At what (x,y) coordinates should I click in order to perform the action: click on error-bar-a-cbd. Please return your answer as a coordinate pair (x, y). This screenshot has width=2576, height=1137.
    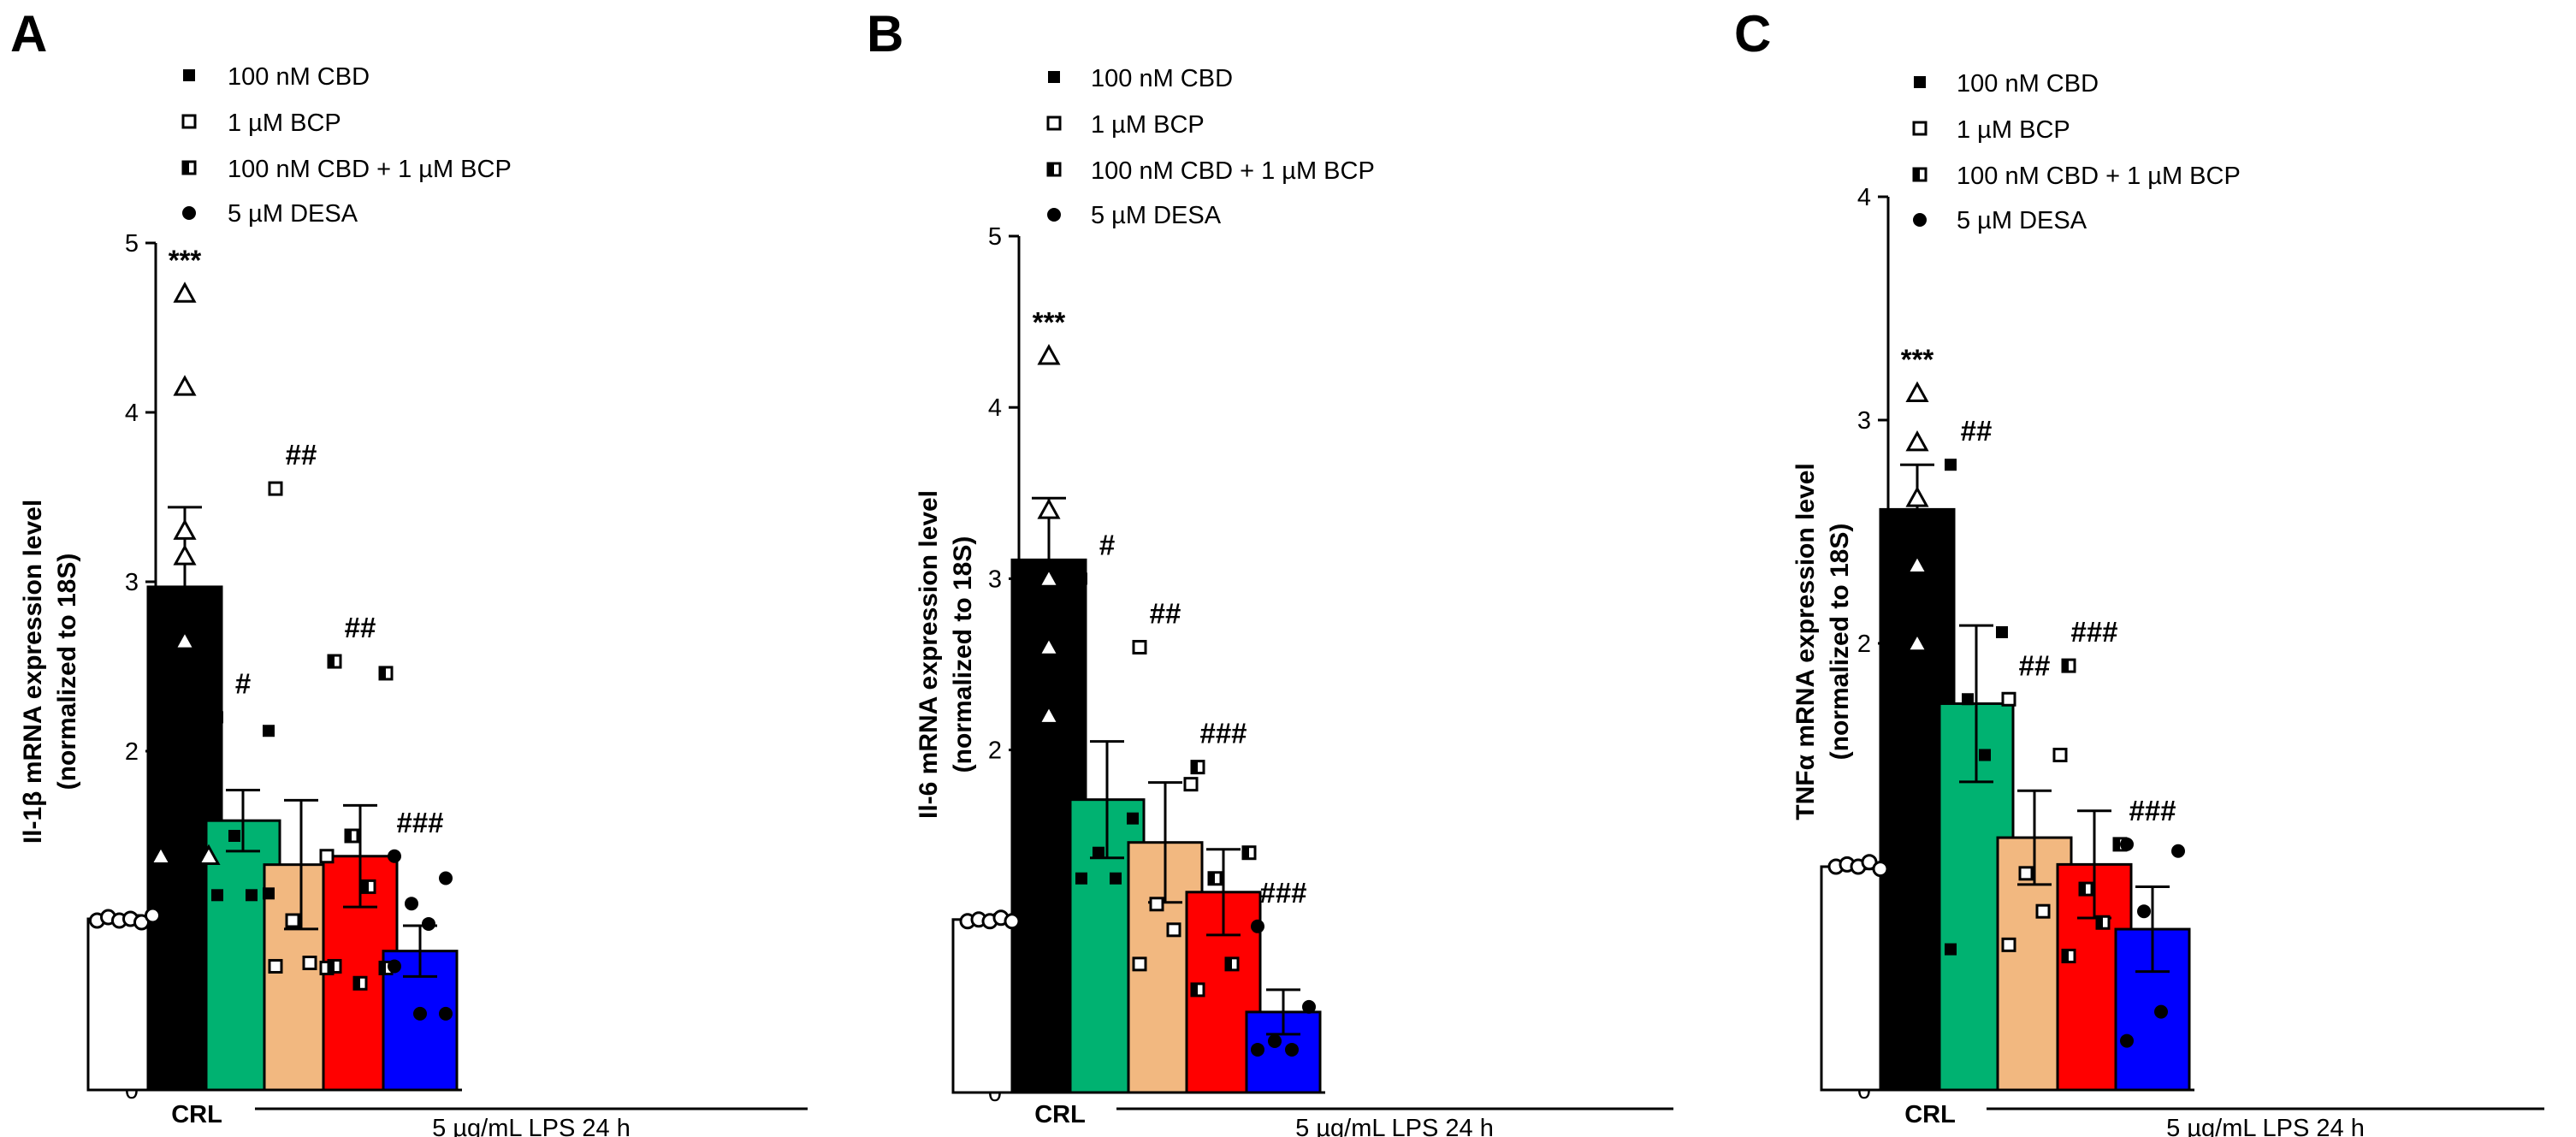
    Looking at the image, I should click on (243, 821).